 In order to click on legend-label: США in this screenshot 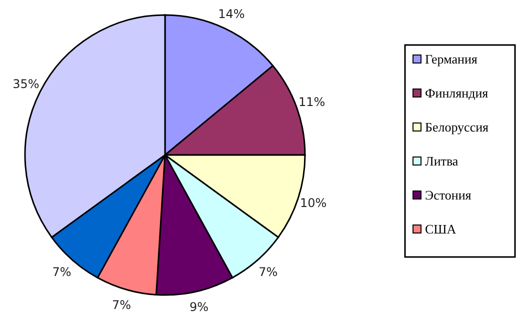, I will do `click(441, 229)`.